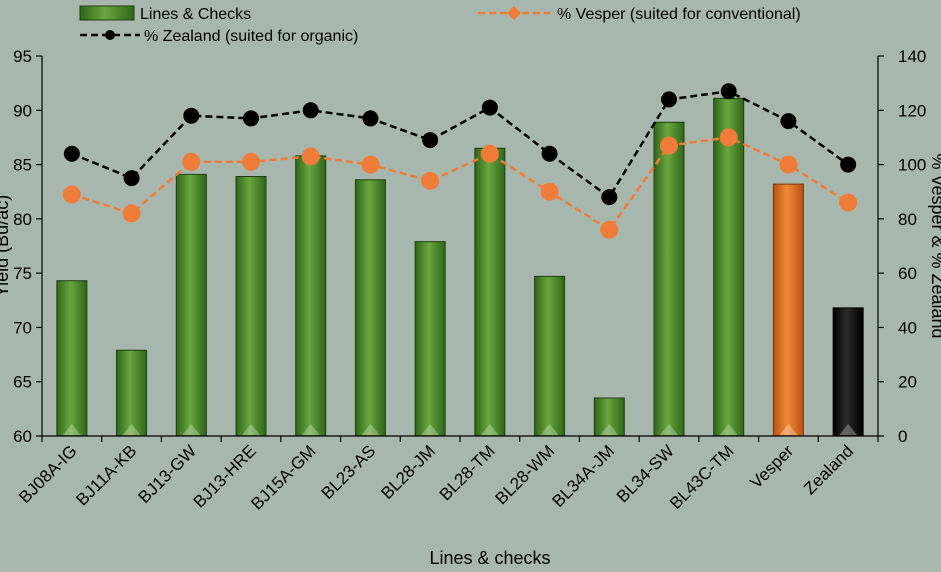 The height and width of the screenshot is (572, 941). I want to click on right-tick-label: 120, so click(912, 110).